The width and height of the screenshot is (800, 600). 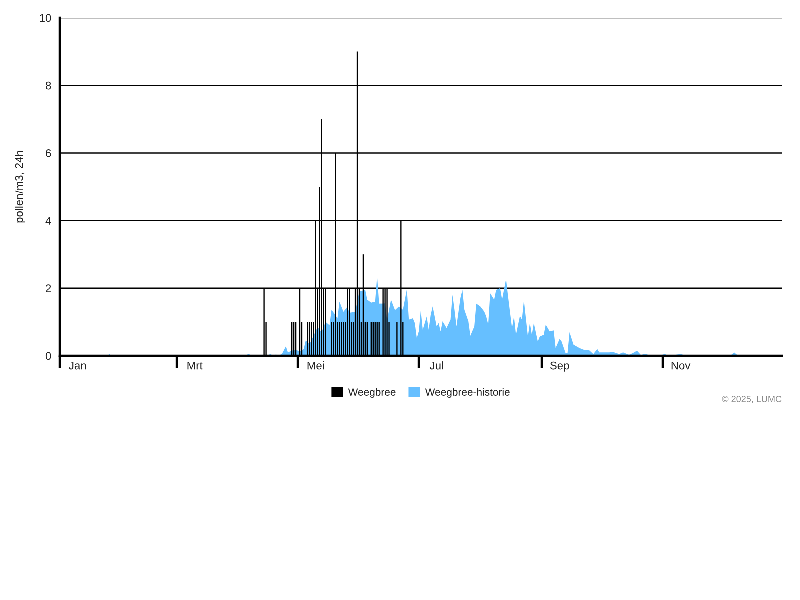 What do you see at coordinates (49, 356) in the screenshot?
I see `y-tick-label: 0` at bounding box center [49, 356].